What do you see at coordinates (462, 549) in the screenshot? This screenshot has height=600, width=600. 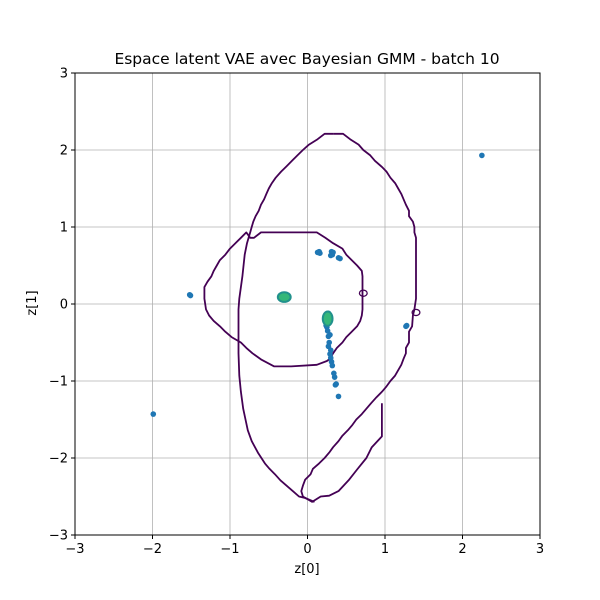 I see `x-tick-label: 2` at bounding box center [462, 549].